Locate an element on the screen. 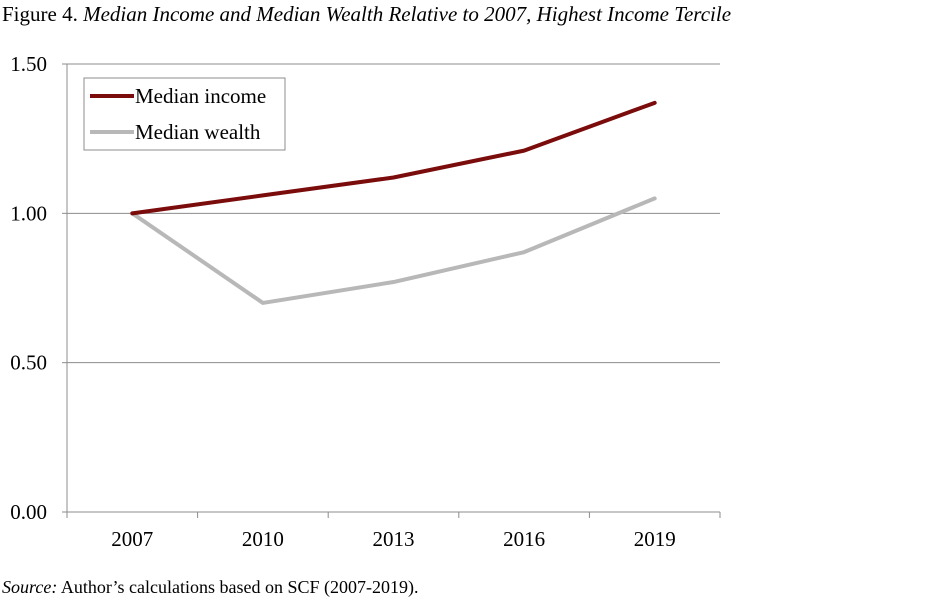 The width and height of the screenshot is (937, 602). median-wealth-line is located at coordinates (393, 250).